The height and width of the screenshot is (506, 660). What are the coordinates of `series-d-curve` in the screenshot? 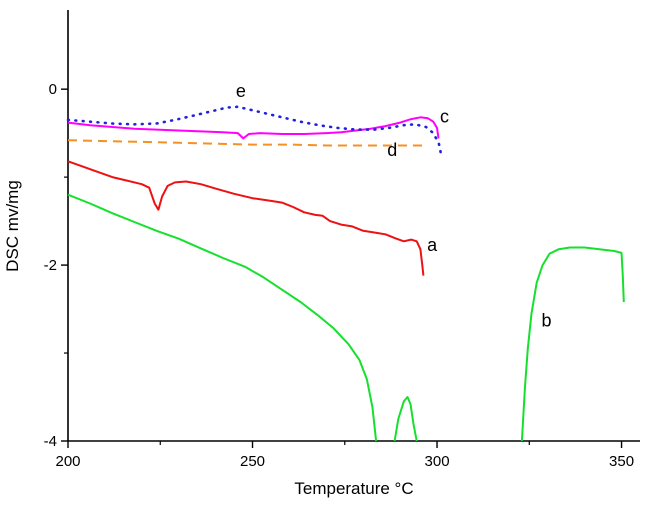 It's located at (246, 143).